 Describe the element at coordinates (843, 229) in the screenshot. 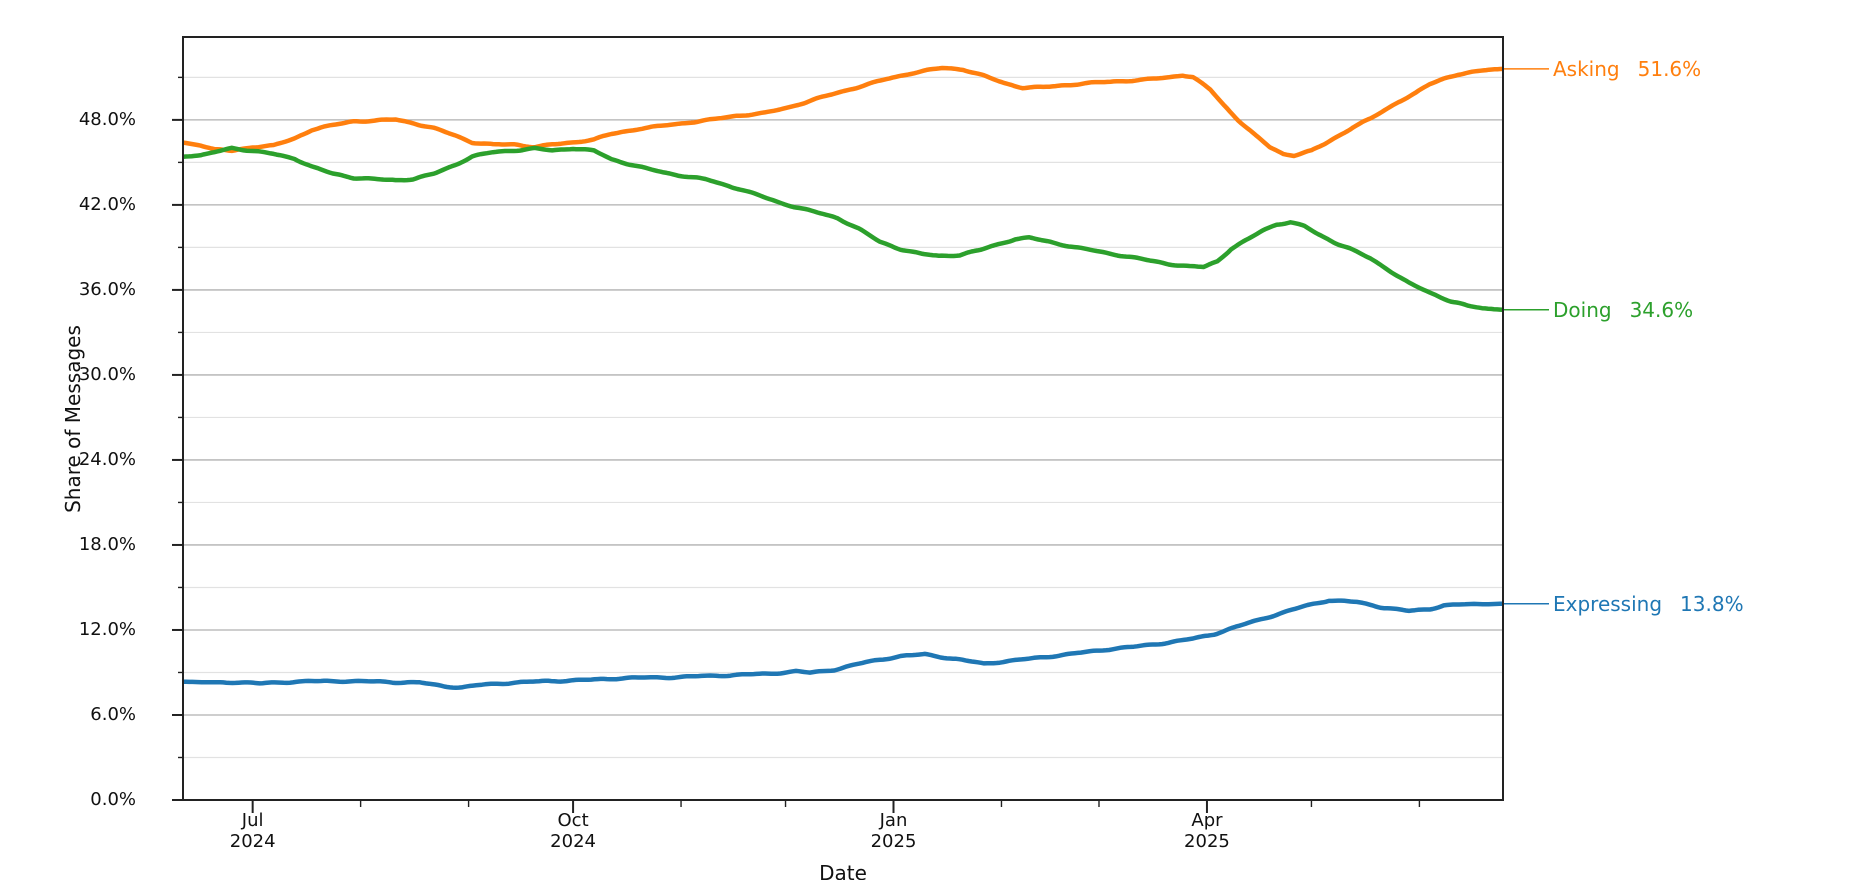

I see `series-line-doing` at that location.